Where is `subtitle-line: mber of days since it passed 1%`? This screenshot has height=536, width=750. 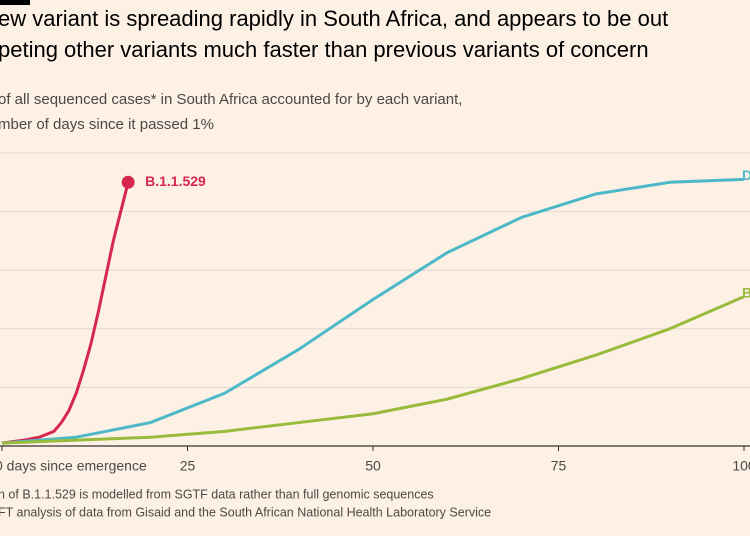
subtitle-line: mber of days since it passed 1% is located at coordinates (107, 124).